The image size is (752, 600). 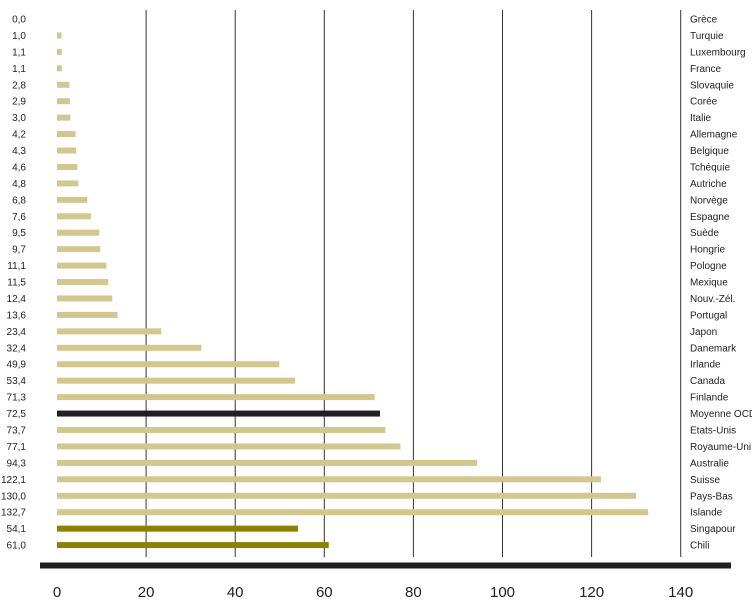 What do you see at coordinates (193, 545) in the screenshot?
I see `bar-chili` at bounding box center [193, 545].